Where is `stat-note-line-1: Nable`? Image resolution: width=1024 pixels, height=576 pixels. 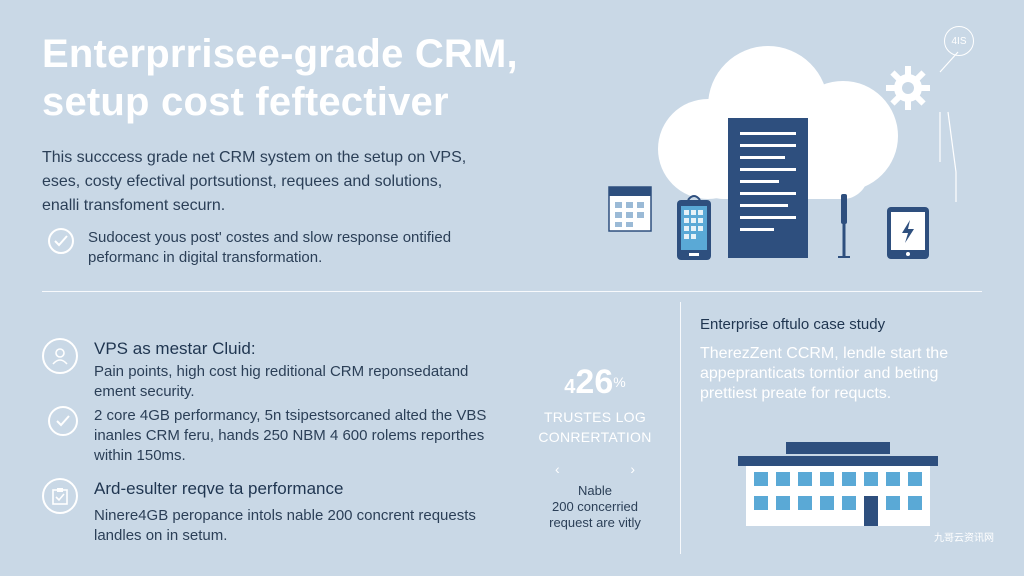 stat-note-line-1: Nable is located at coordinates (595, 490).